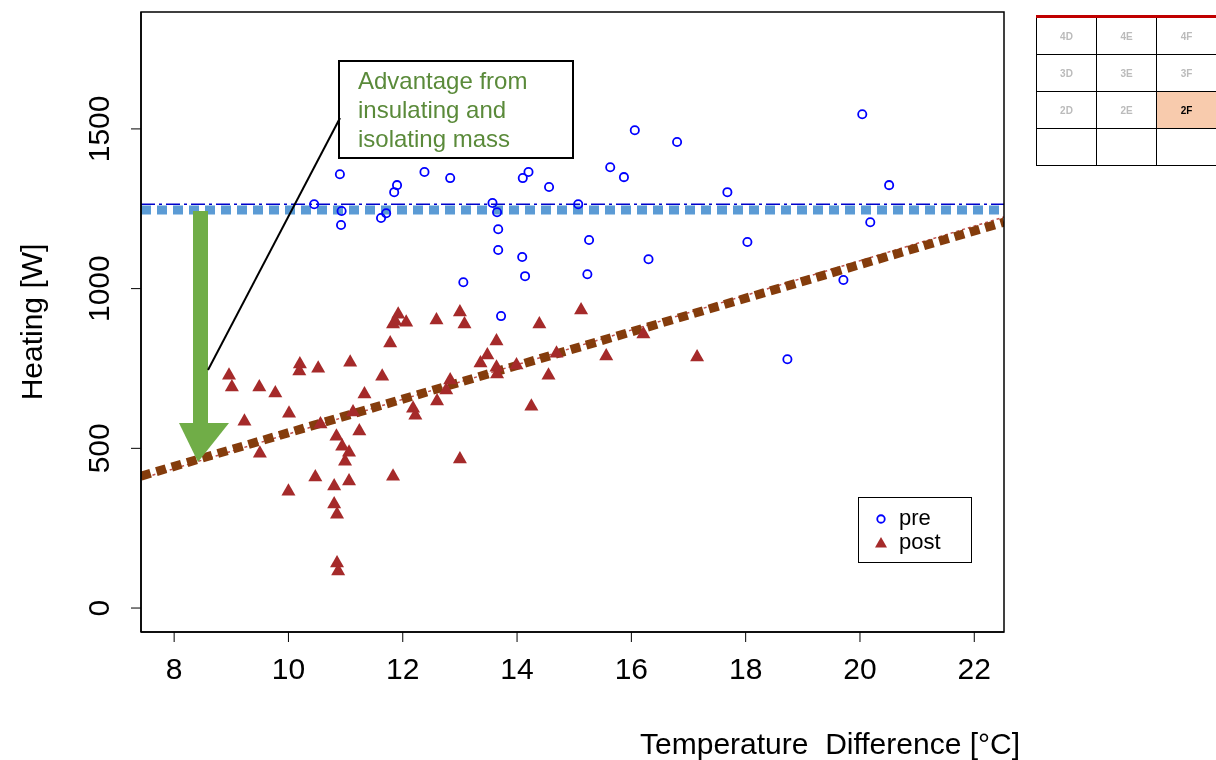  Describe the element at coordinates (98, 129) in the screenshot. I see `y-tick-label: 1500` at that location.